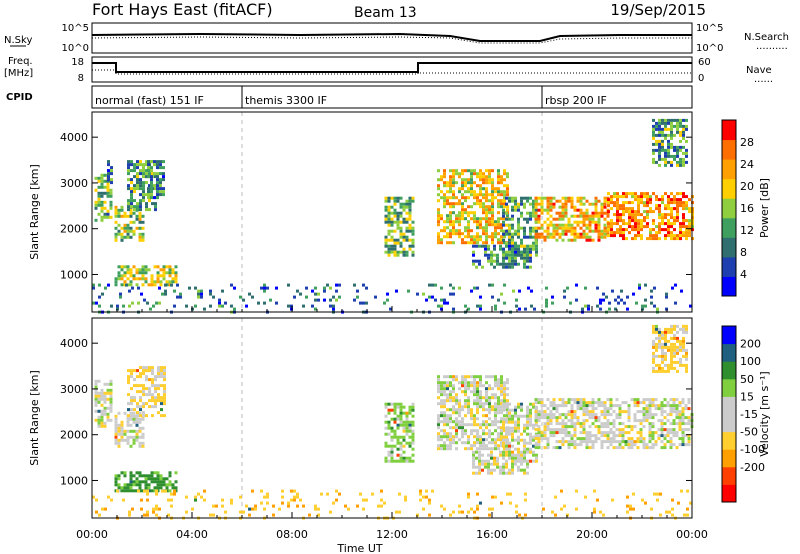 This screenshot has height=554, width=800. I want to click on y-tick-label: 4000, so click(74, 343).